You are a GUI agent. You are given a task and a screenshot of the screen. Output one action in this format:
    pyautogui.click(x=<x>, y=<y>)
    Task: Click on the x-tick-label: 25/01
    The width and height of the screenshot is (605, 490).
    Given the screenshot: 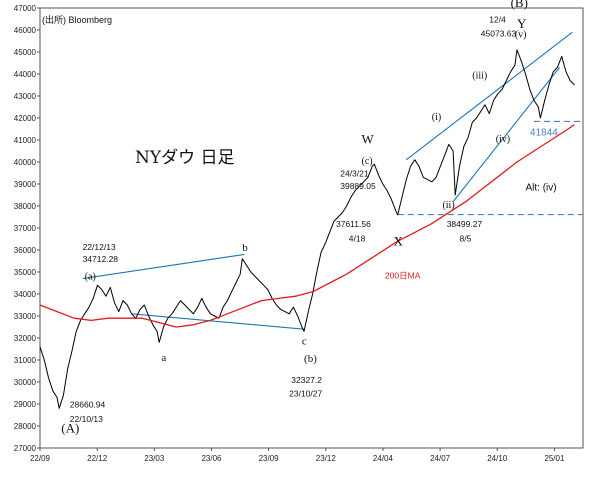 What is the action you would take?
    pyautogui.click(x=554, y=458)
    